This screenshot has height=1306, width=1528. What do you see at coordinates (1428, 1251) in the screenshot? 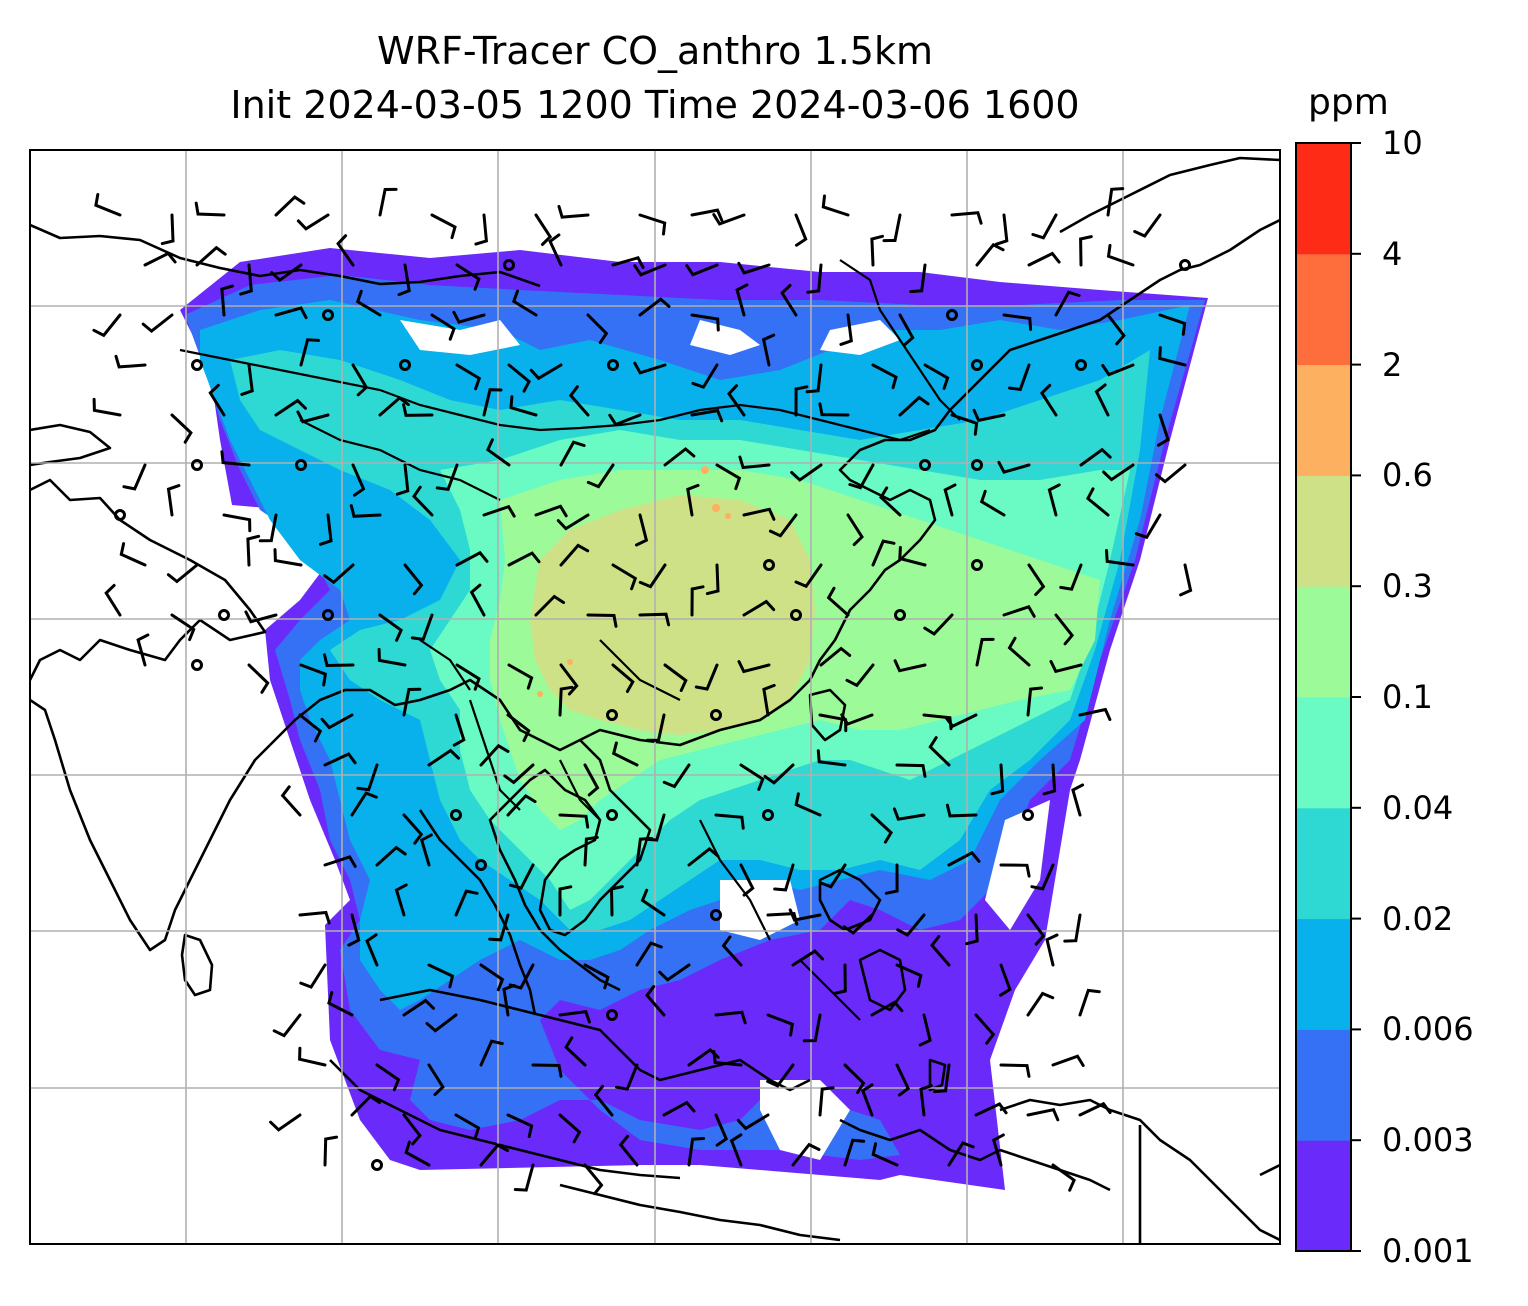
I see `colorbar-tick-label: 0.001` at bounding box center [1428, 1251].